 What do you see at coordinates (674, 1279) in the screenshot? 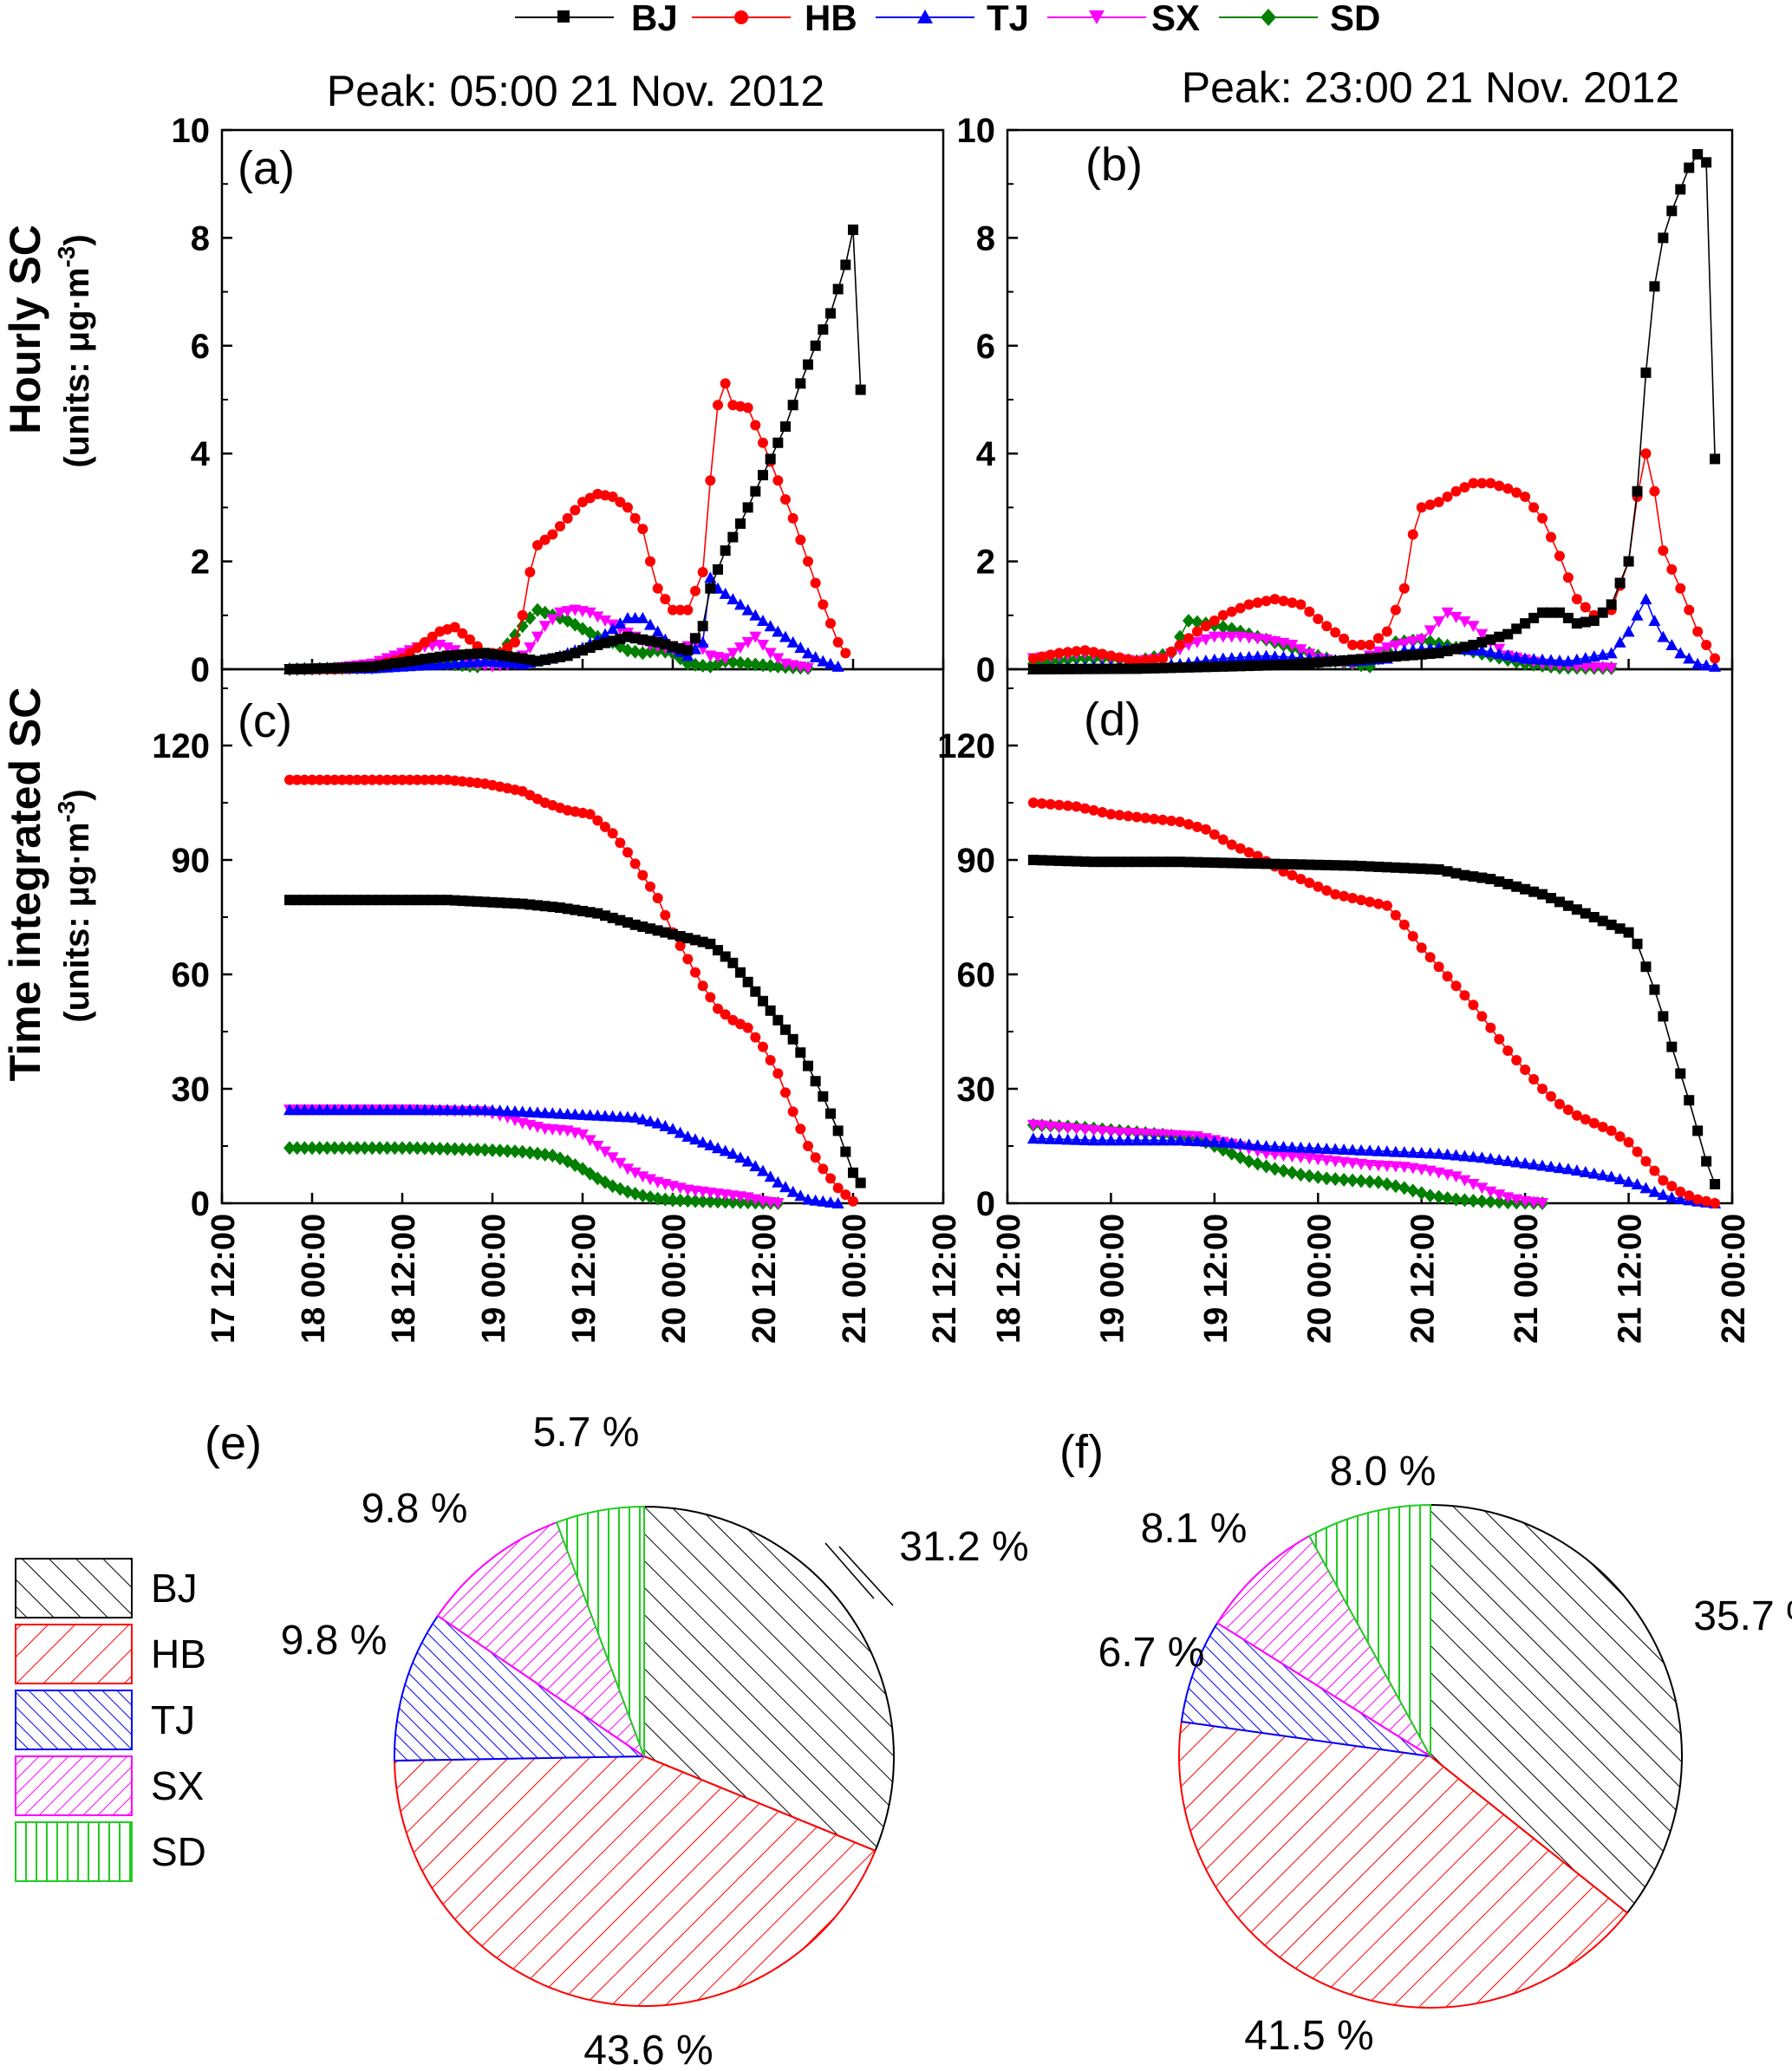
I see `xtick-label-left-5: 20 00:00` at bounding box center [674, 1279].